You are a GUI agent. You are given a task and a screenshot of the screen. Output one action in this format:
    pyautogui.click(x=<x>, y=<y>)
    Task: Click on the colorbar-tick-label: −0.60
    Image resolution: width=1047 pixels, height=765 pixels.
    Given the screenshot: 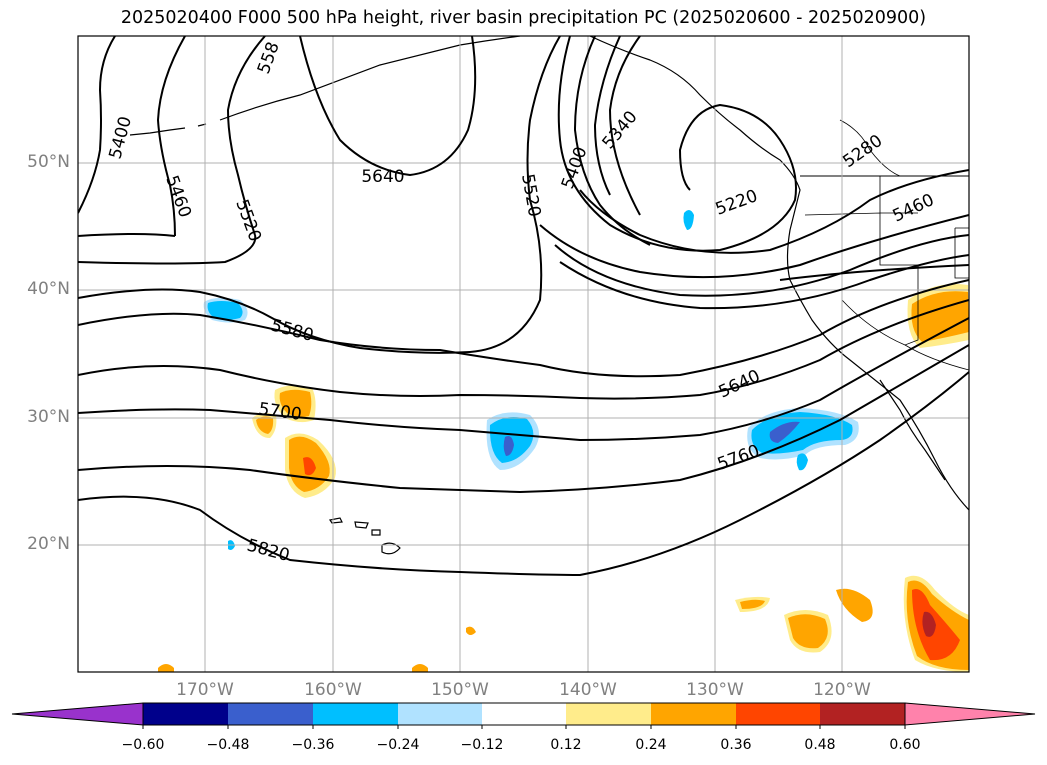 What is the action you would take?
    pyautogui.click(x=143, y=745)
    